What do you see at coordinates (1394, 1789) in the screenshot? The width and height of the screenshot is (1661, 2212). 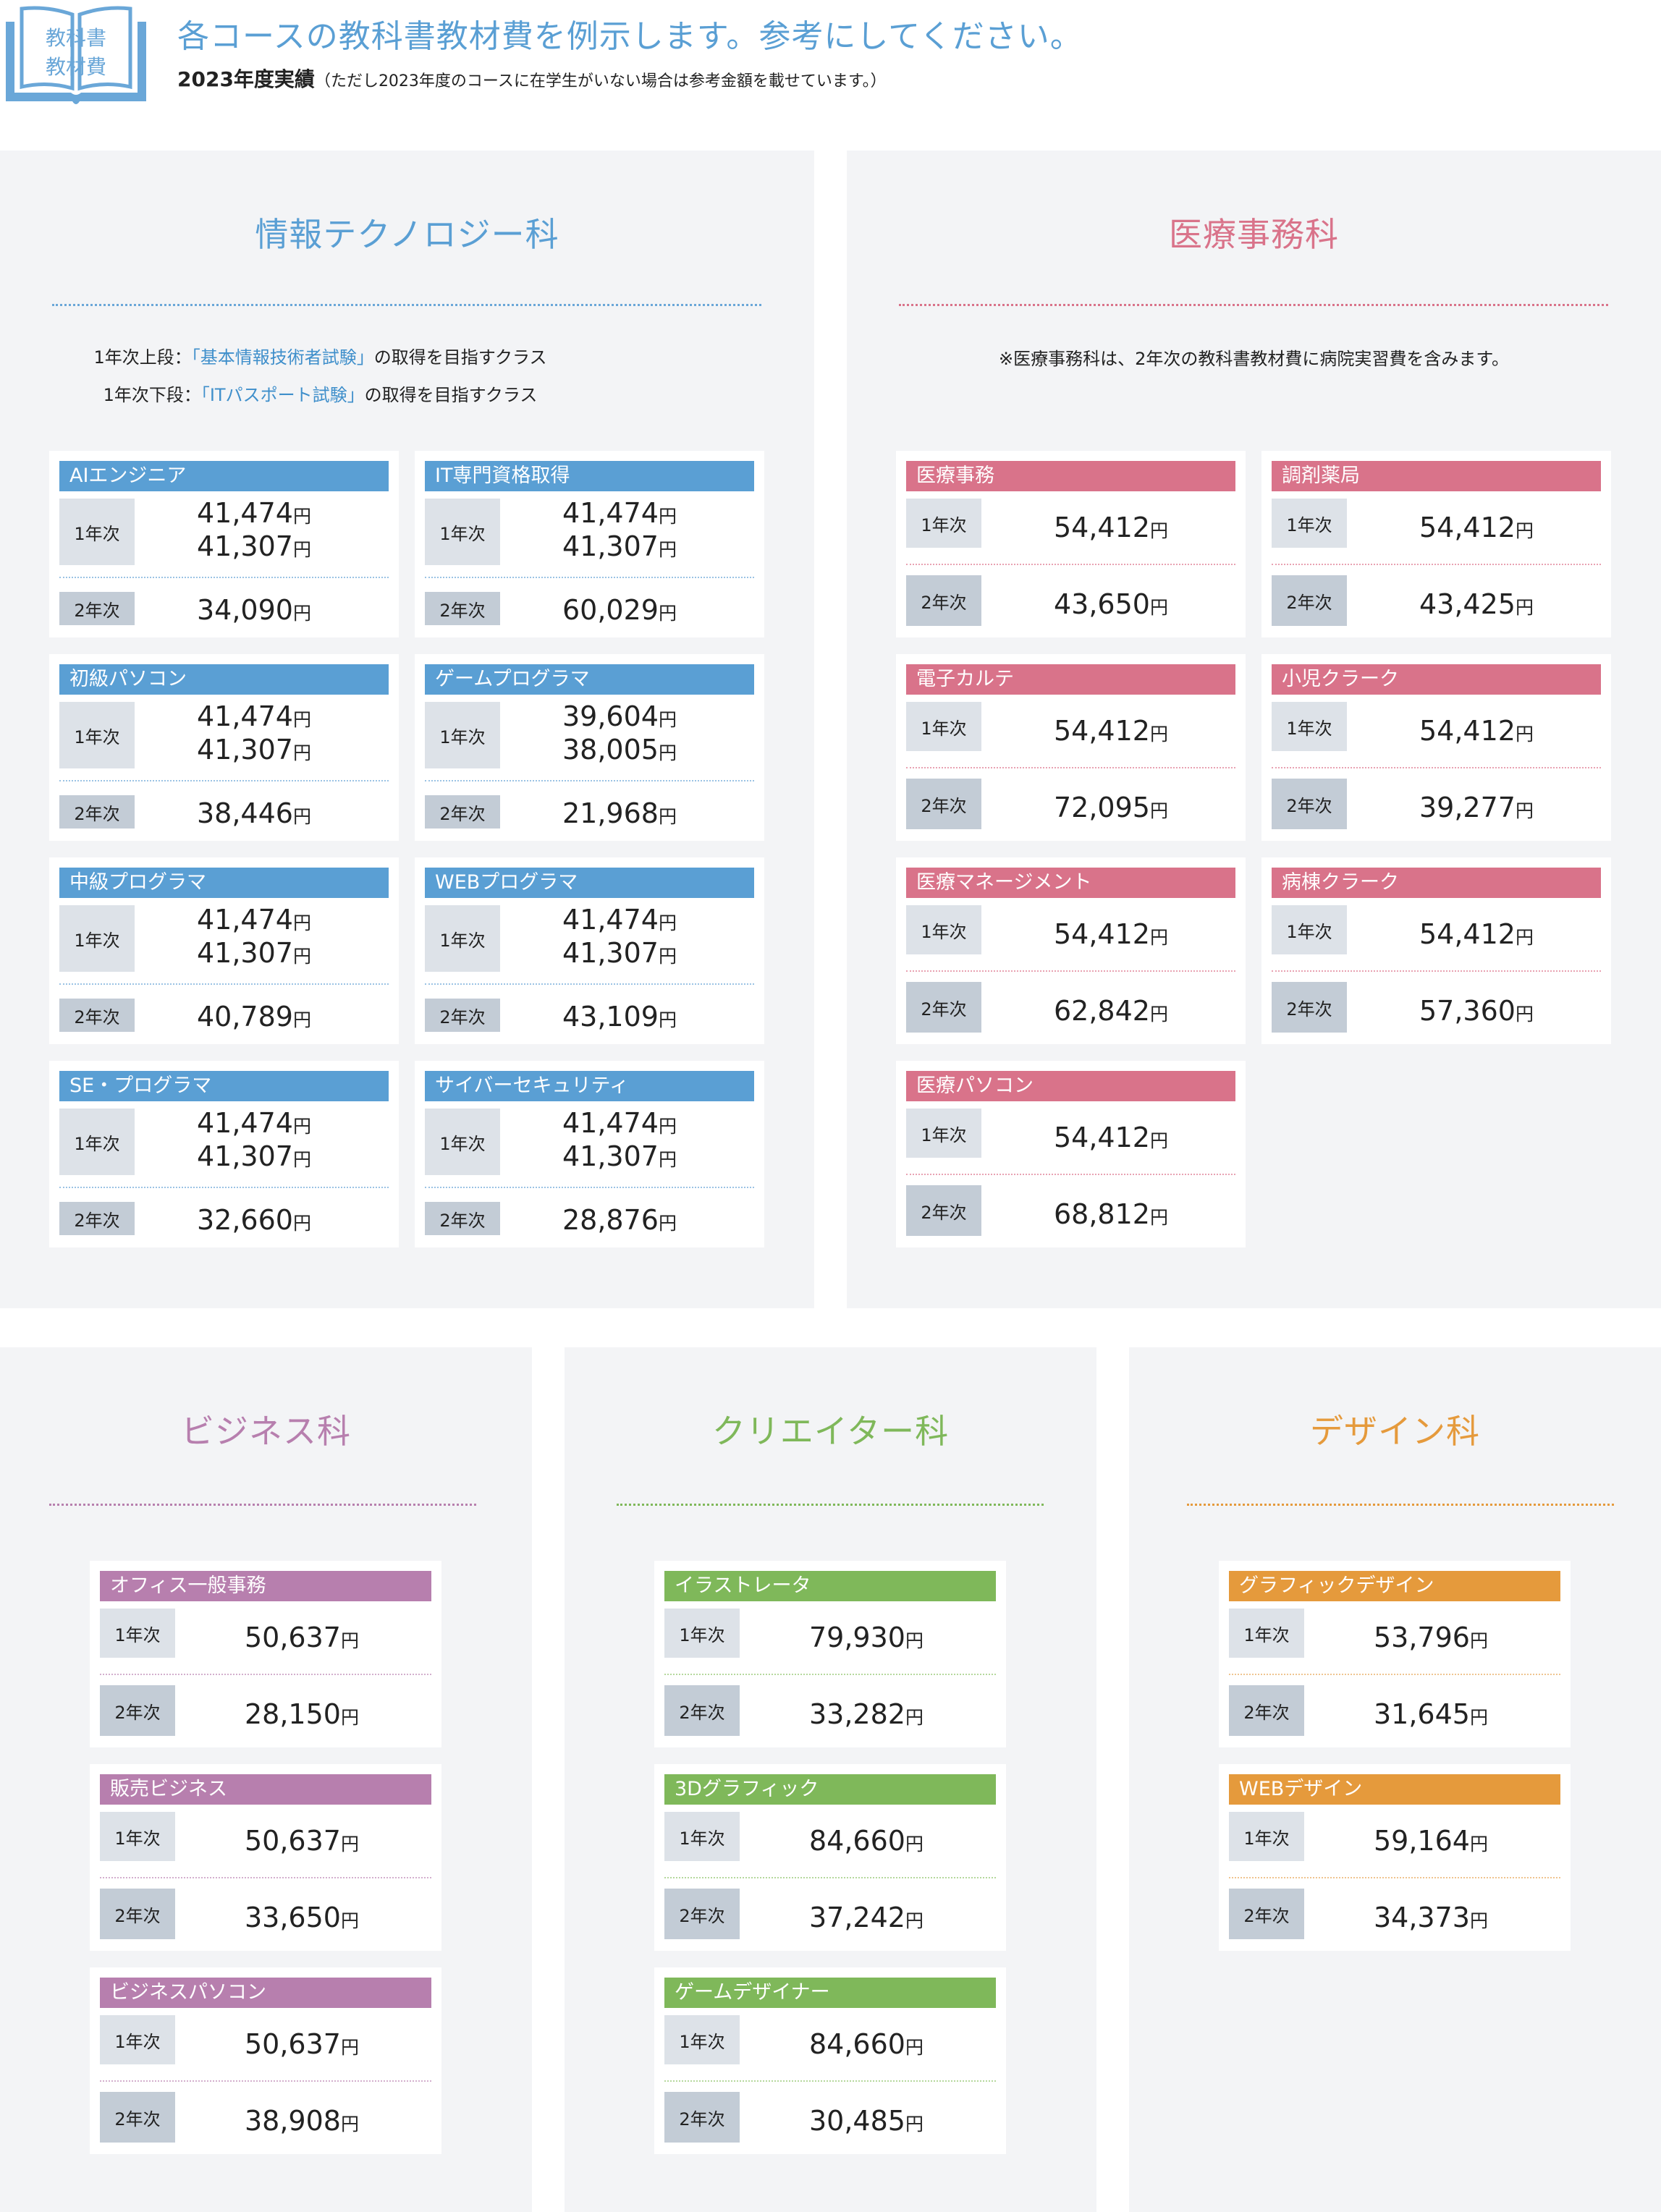 I see `course-name: WEBデザイン` at bounding box center [1394, 1789].